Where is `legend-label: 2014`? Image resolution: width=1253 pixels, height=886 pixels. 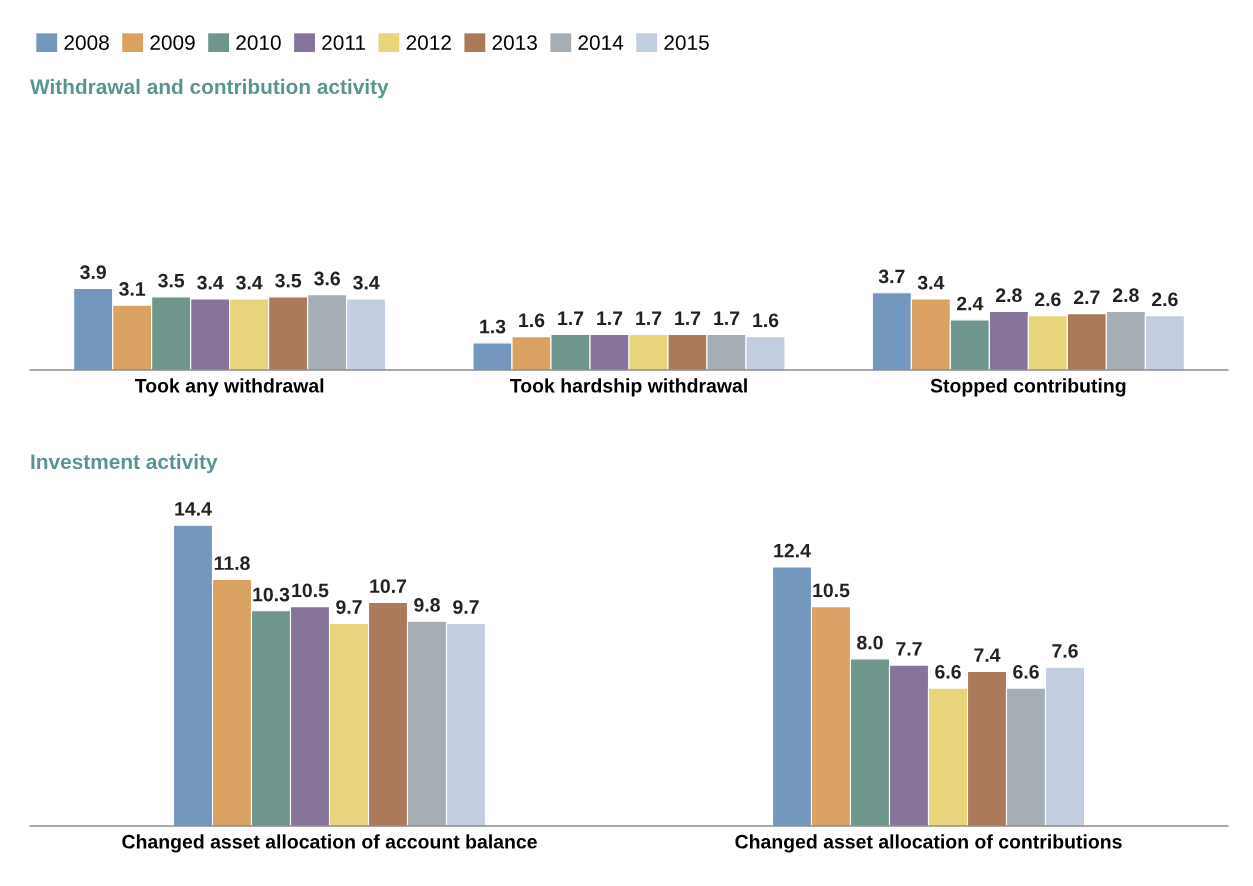
legend-label: 2014 is located at coordinates (601, 42).